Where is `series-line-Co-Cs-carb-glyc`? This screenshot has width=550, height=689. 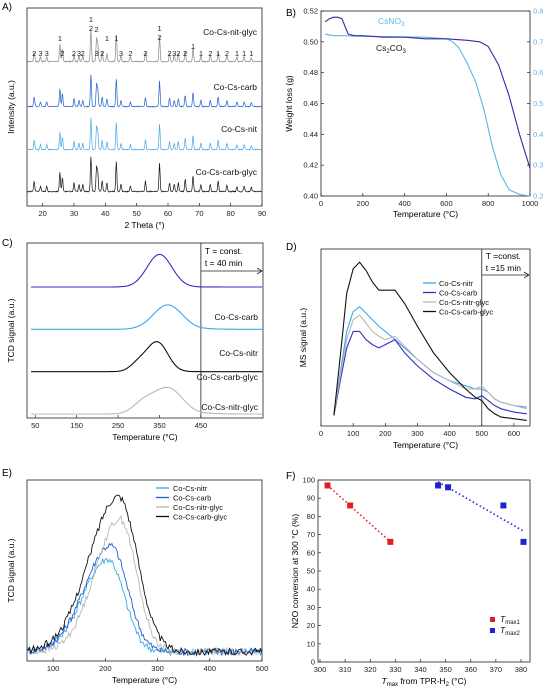
series-line-Co-Cs-carb-glyc is located at coordinates (144, 575).